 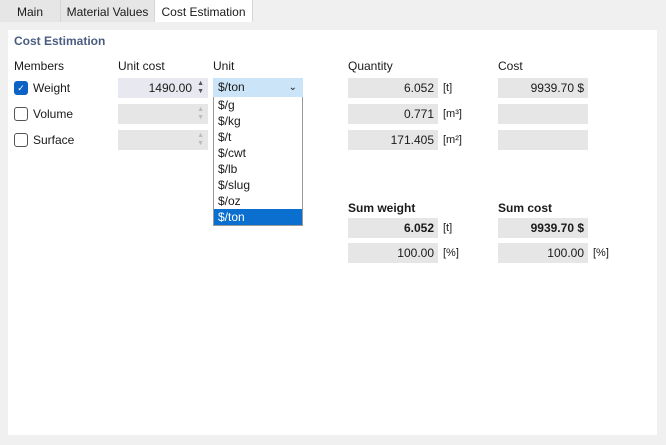 I want to click on sum-weight-percent-field: 100.00, so click(x=393, y=253).